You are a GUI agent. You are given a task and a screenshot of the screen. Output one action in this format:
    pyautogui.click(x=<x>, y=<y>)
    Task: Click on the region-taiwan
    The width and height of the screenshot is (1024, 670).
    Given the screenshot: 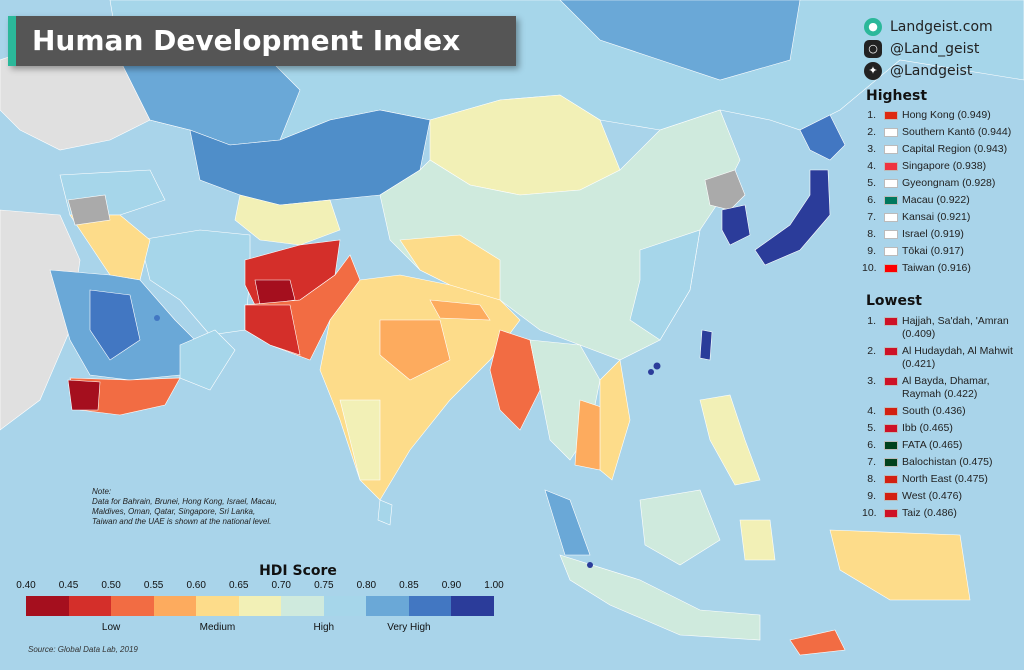 What is the action you would take?
    pyautogui.click(x=706, y=345)
    